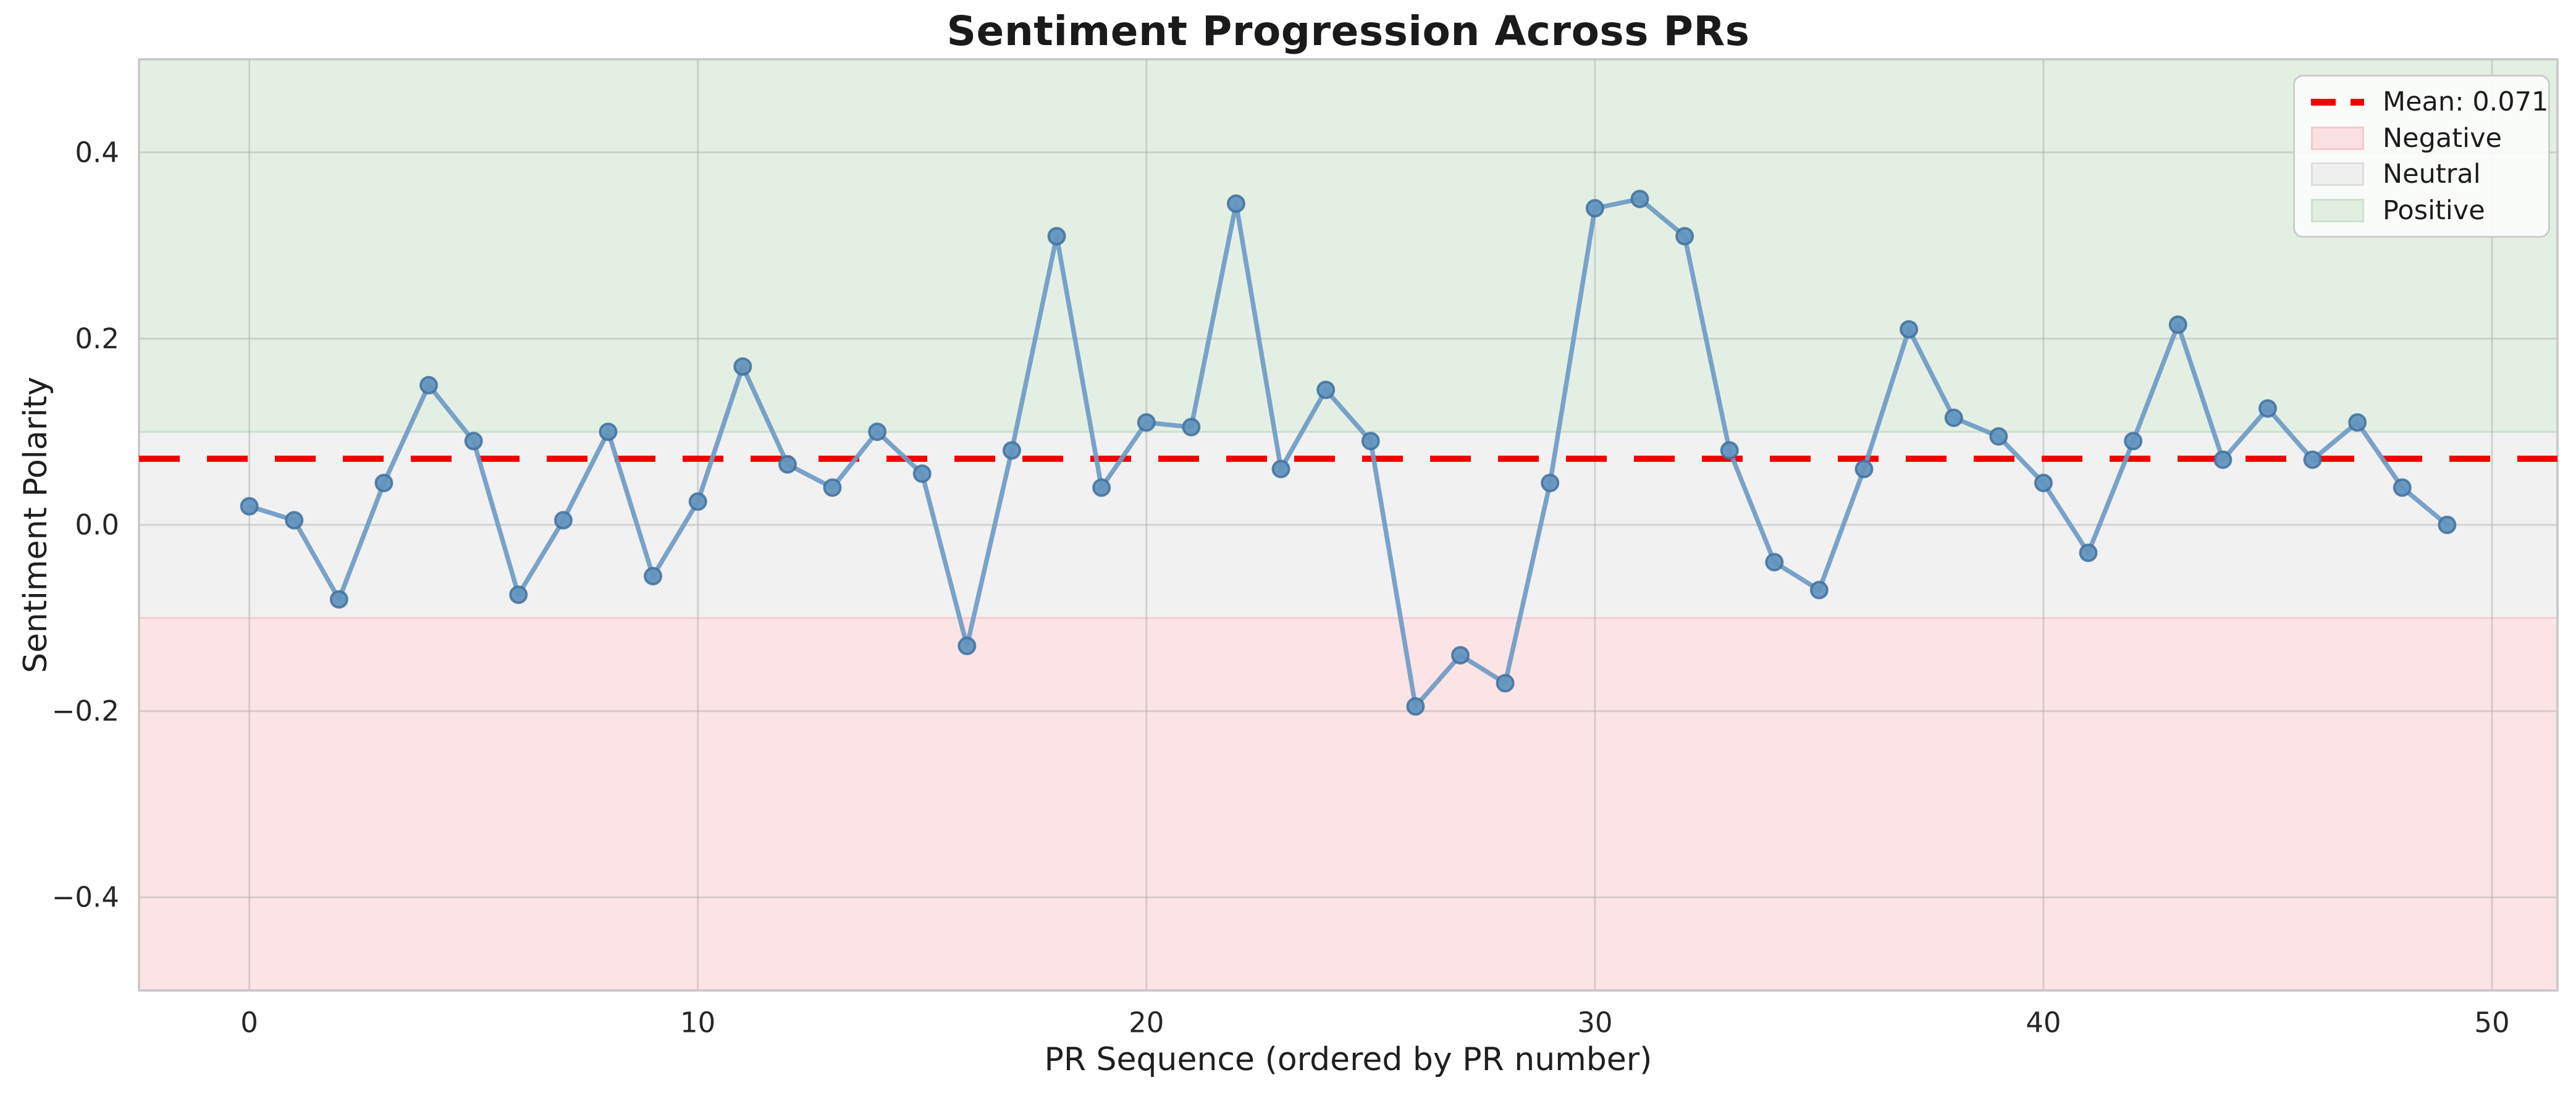 The height and width of the screenshot is (1093, 2576). I want to click on positive-patch-swatch, so click(2337, 210).